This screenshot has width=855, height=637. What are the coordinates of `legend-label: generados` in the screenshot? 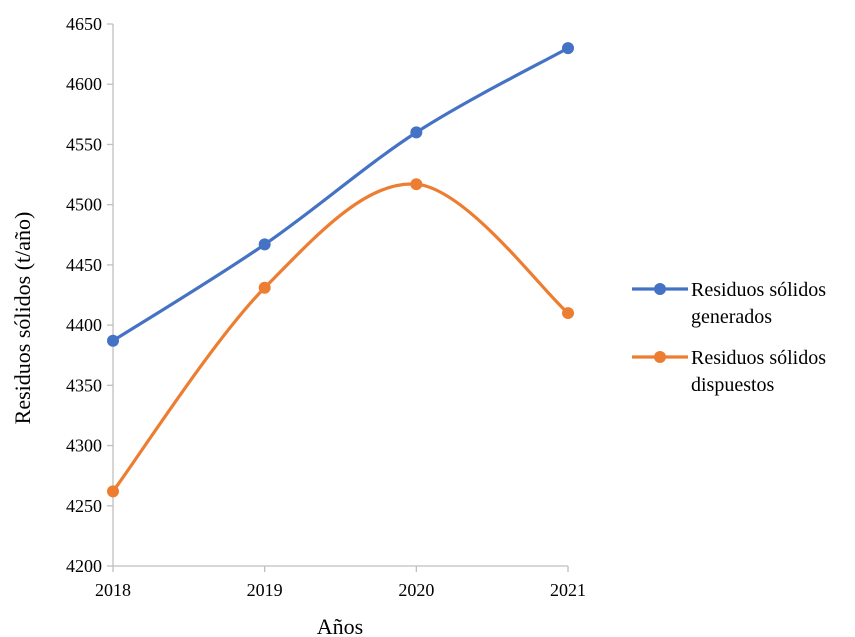 It's located at (731, 317).